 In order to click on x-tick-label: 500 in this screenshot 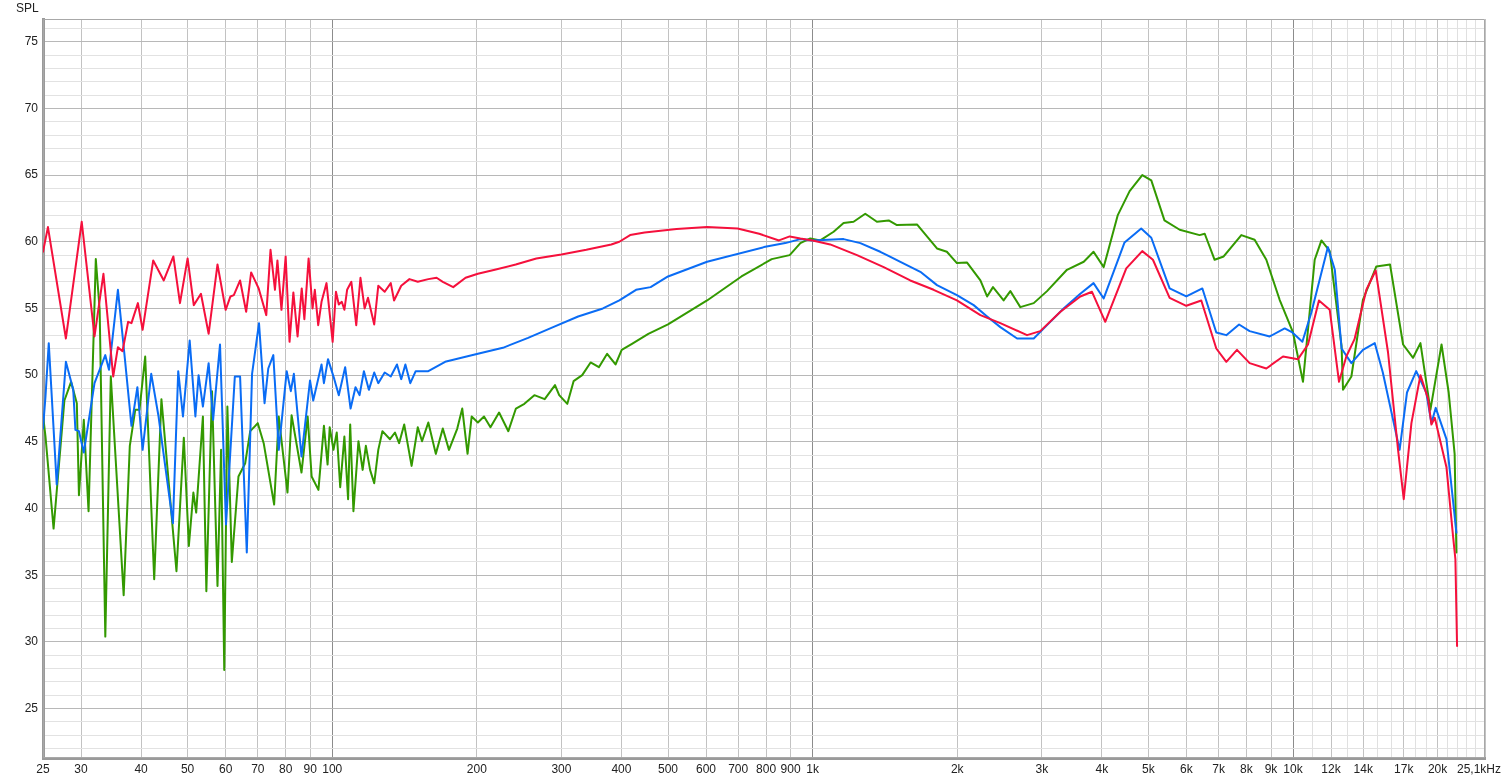, I will do `click(668, 769)`.